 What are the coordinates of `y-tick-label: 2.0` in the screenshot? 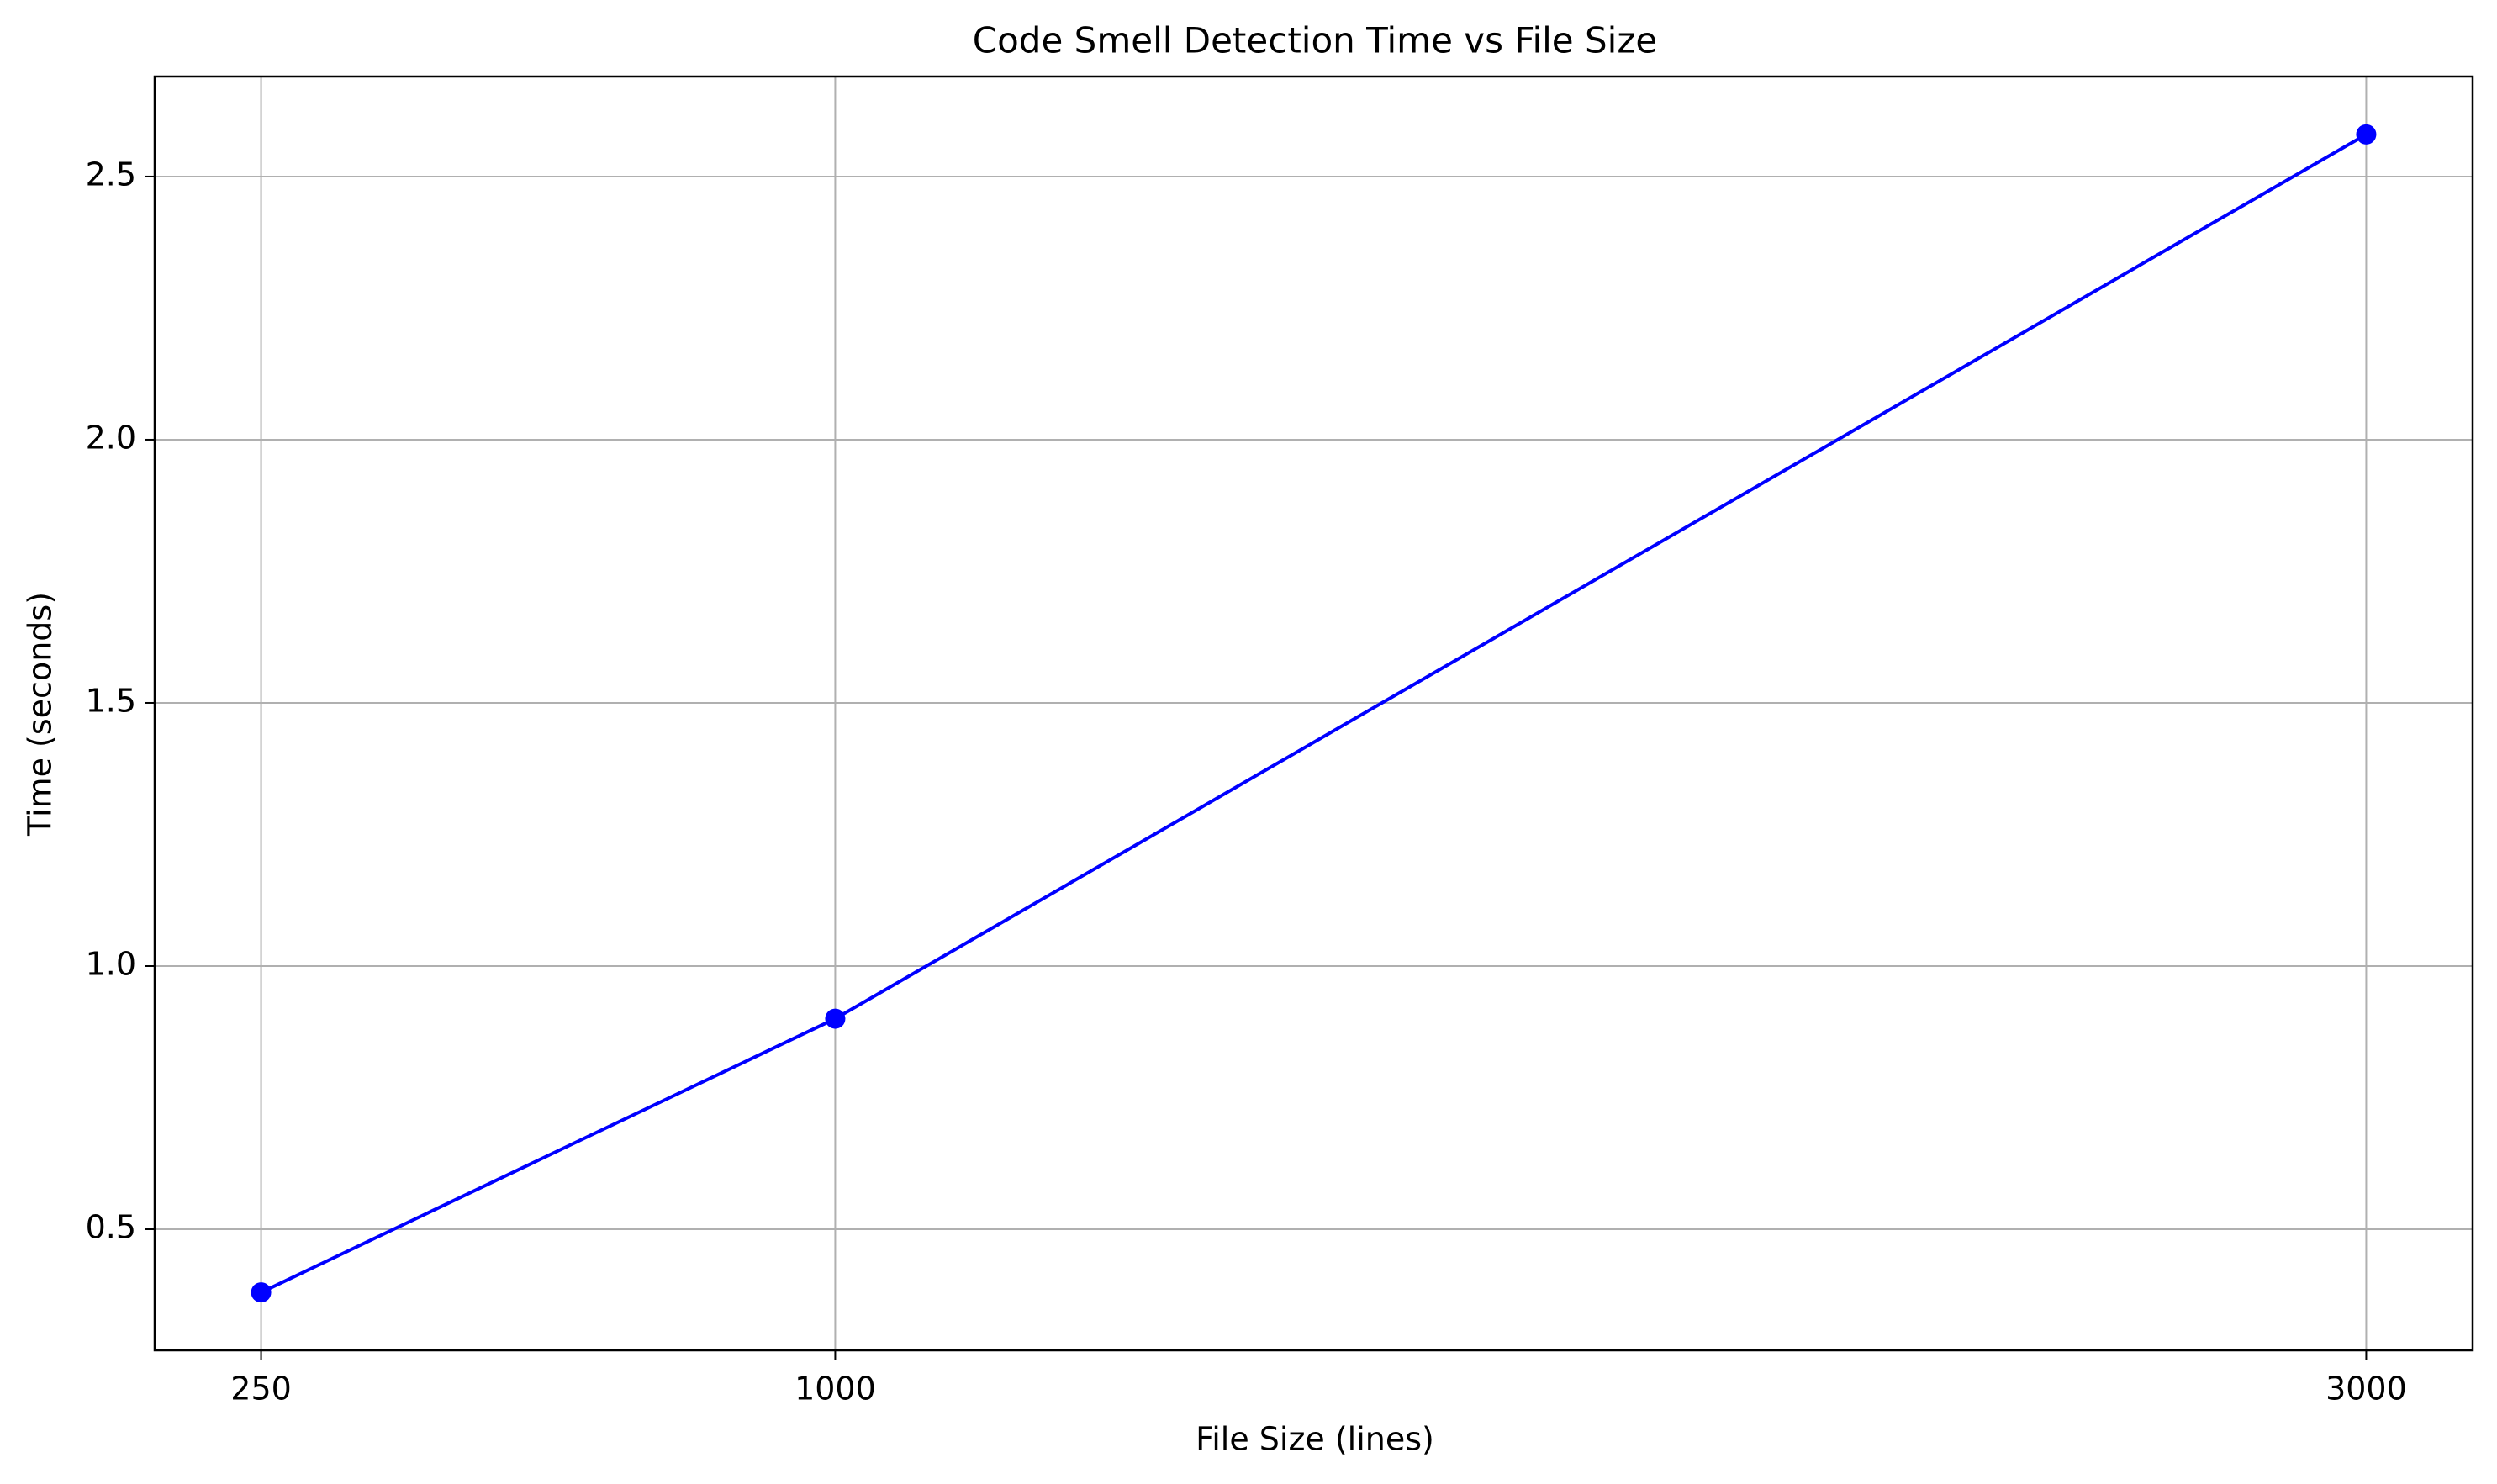 It's located at (111, 437).